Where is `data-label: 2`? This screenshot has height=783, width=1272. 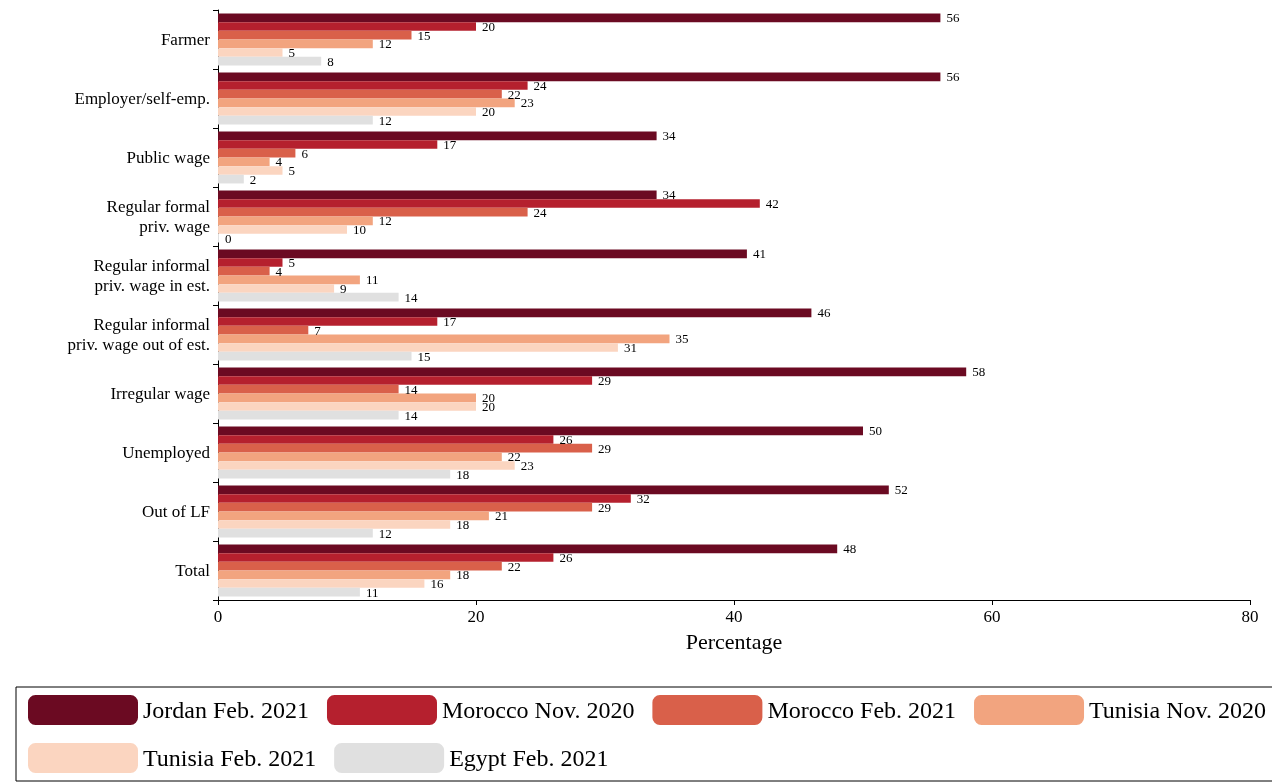
data-label: 2 is located at coordinates (253, 179).